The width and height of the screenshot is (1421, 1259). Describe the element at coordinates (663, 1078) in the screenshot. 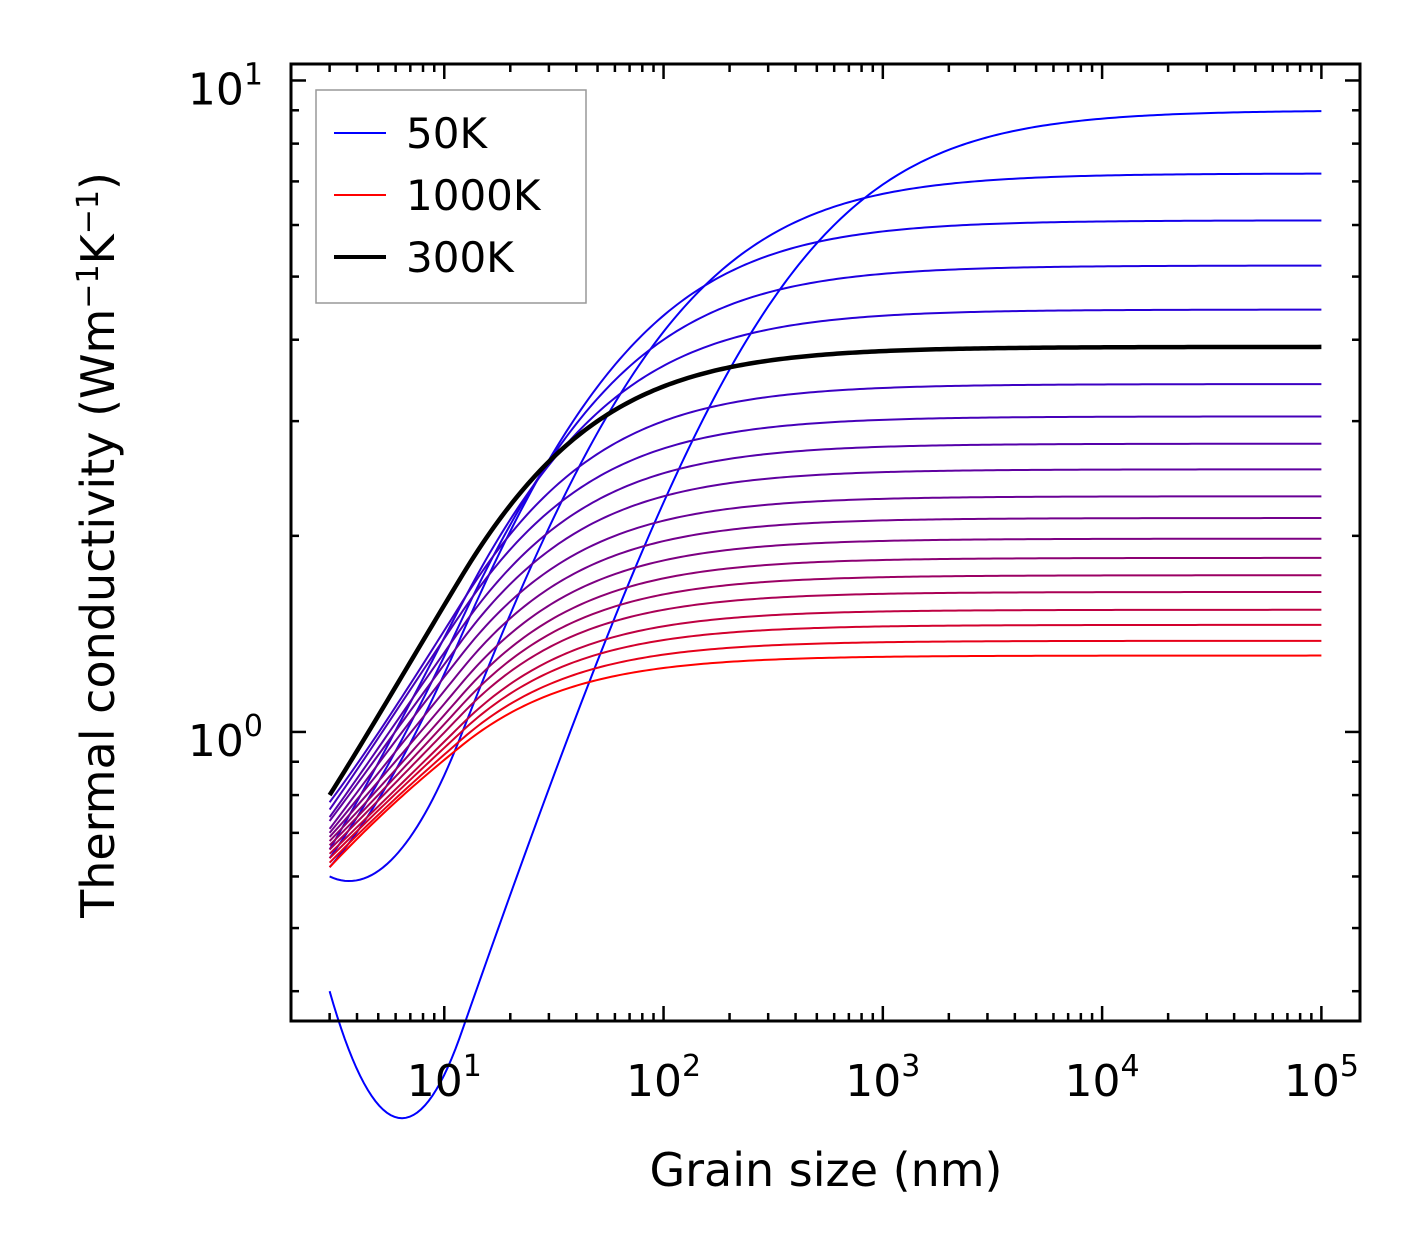

I see `x-tick-label: 10²` at that location.